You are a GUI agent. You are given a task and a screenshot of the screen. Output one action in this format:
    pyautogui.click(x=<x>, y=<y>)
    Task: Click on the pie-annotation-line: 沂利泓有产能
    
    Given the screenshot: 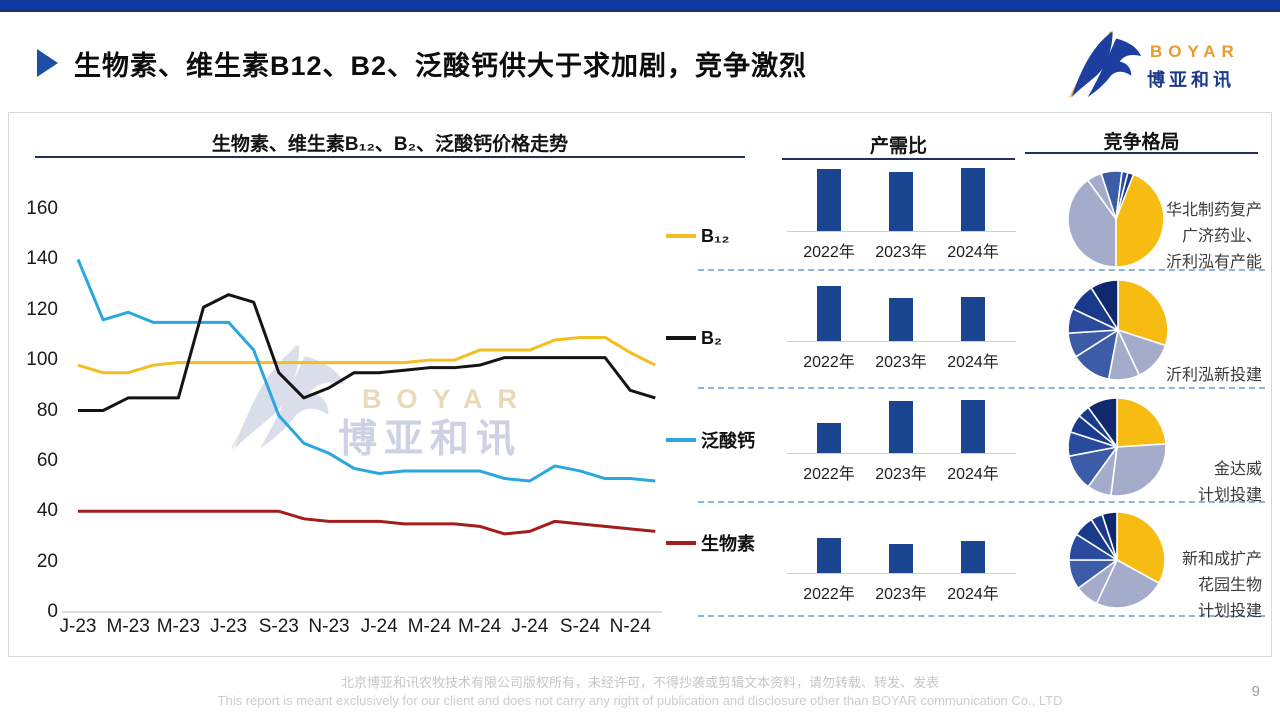 What is the action you would take?
    pyautogui.click(x=1213, y=262)
    